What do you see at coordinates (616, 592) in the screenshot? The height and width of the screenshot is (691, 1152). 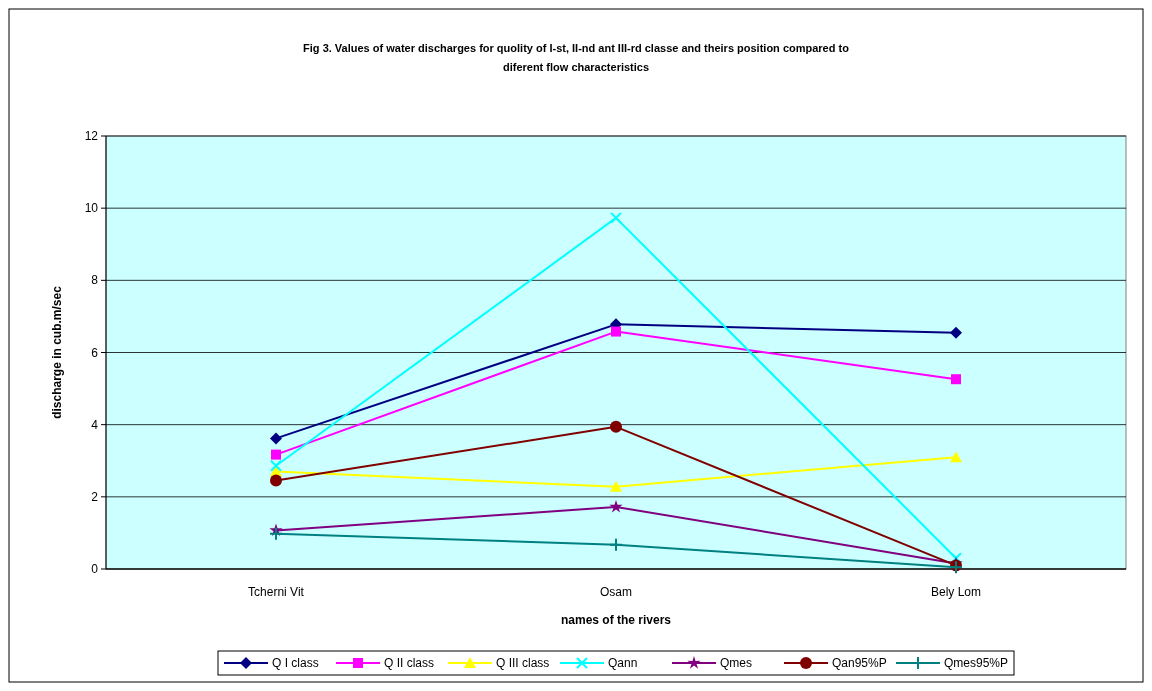 I see `x-tick-label: Osam` at bounding box center [616, 592].